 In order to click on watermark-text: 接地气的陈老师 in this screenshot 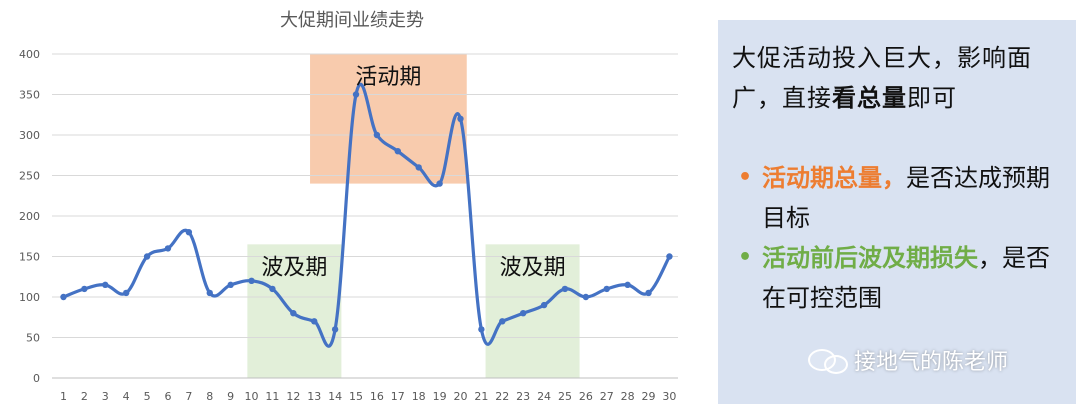, I will do `click(931, 362)`.